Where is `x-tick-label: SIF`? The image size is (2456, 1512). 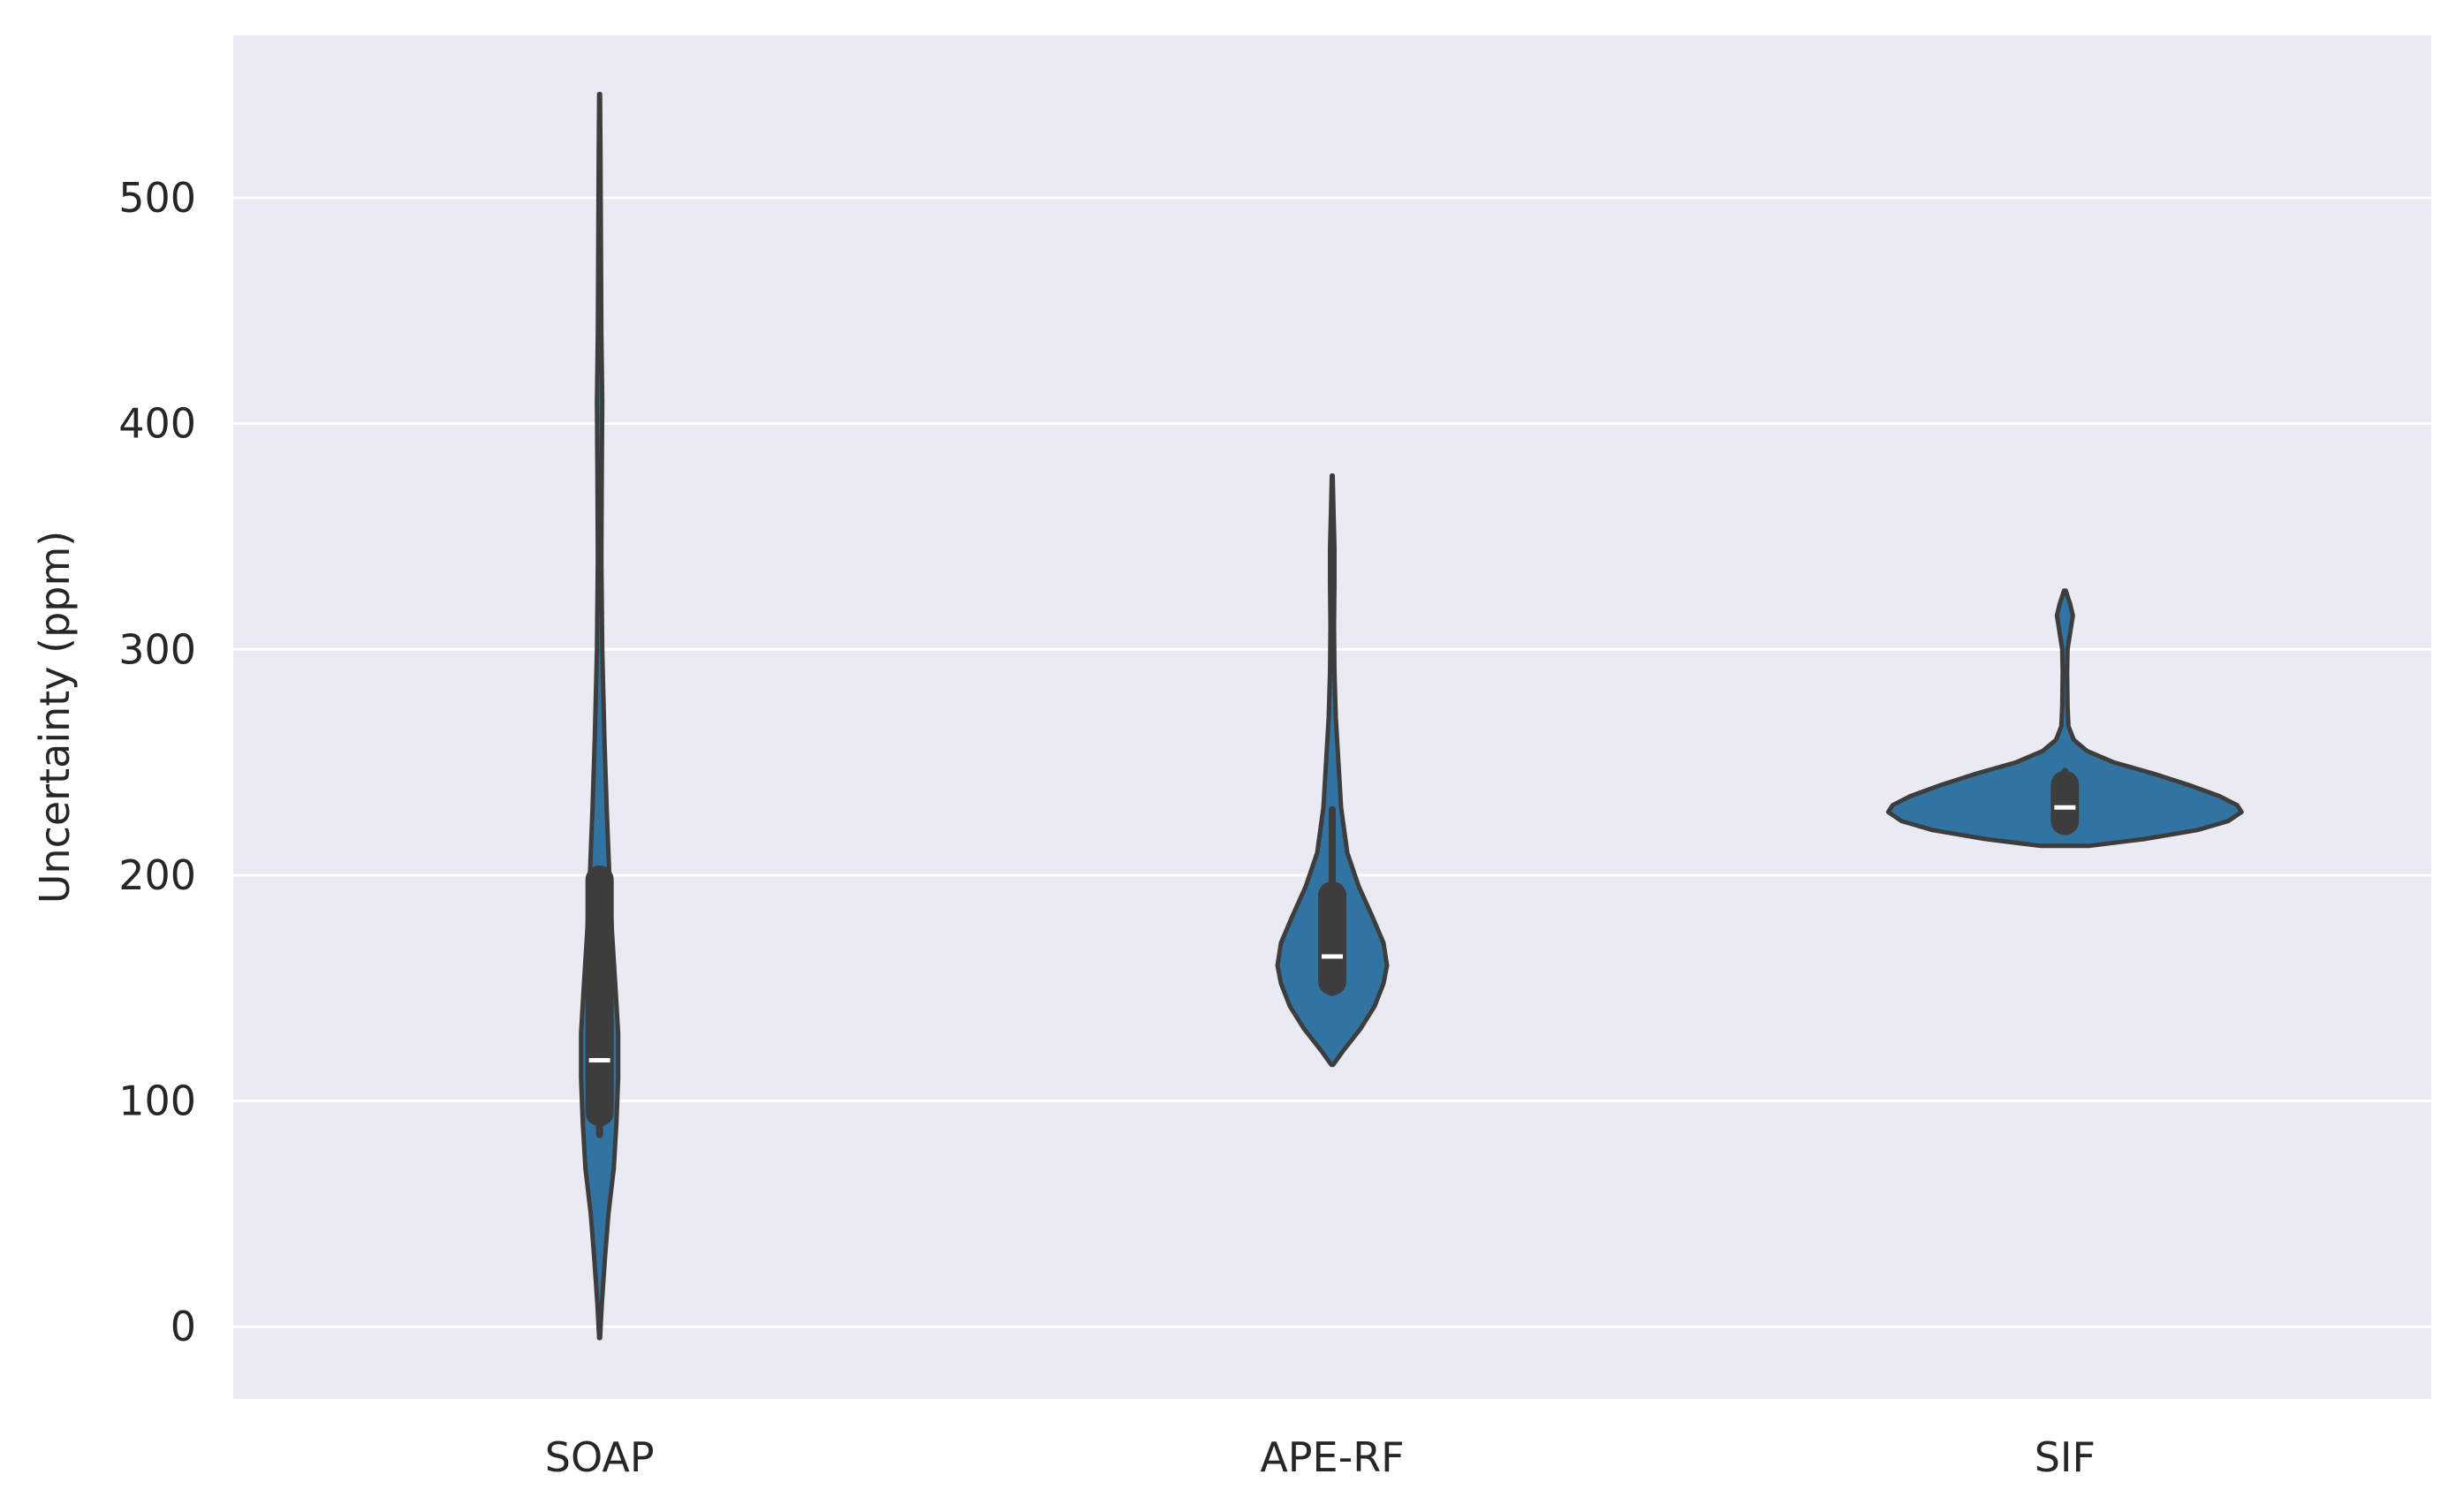 x-tick-label: SIF is located at coordinates (2065, 1457).